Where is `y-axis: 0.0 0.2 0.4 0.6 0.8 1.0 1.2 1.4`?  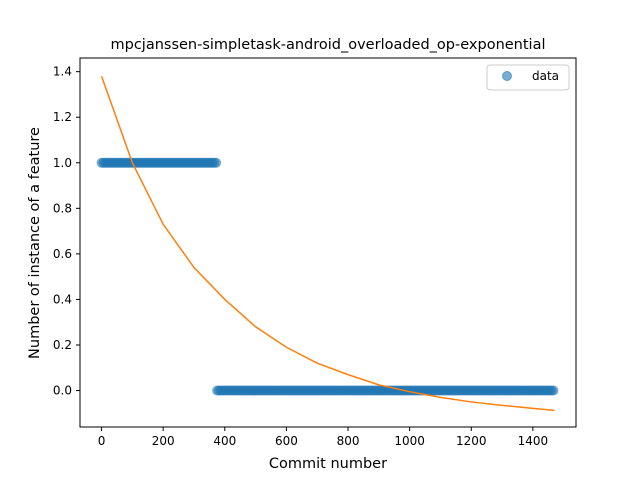
y-axis: 0.0 0.2 0.4 0.6 0.8 1.0 1.2 1.4 is located at coordinates (66, 231).